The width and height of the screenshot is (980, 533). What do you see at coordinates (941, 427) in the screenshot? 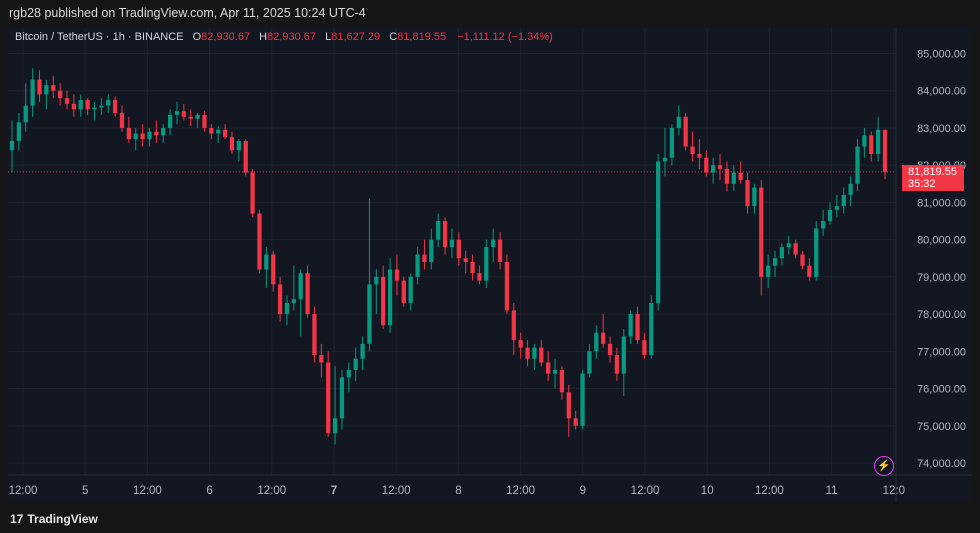
I see `y-tick-label: 75,000.00` at bounding box center [941, 427].